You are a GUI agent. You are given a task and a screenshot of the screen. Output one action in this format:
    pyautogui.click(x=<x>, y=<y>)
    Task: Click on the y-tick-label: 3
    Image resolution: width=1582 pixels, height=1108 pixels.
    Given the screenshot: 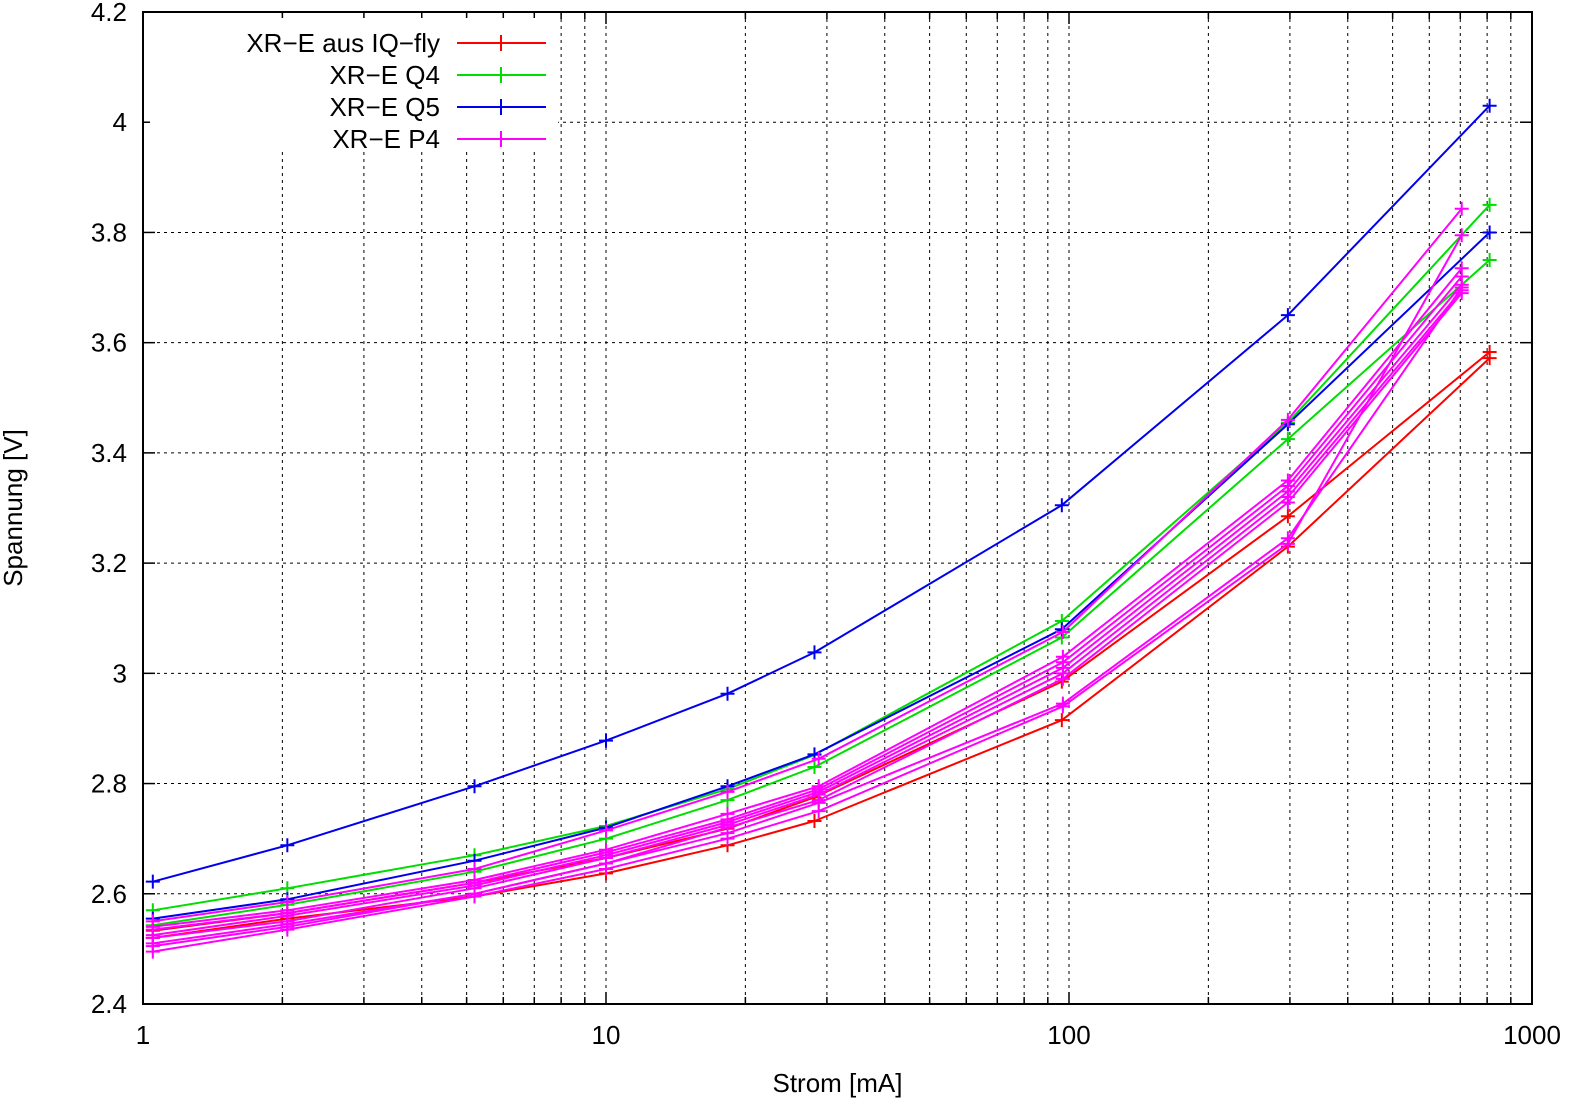 What is the action you would take?
    pyautogui.click(x=120, y=673)
    